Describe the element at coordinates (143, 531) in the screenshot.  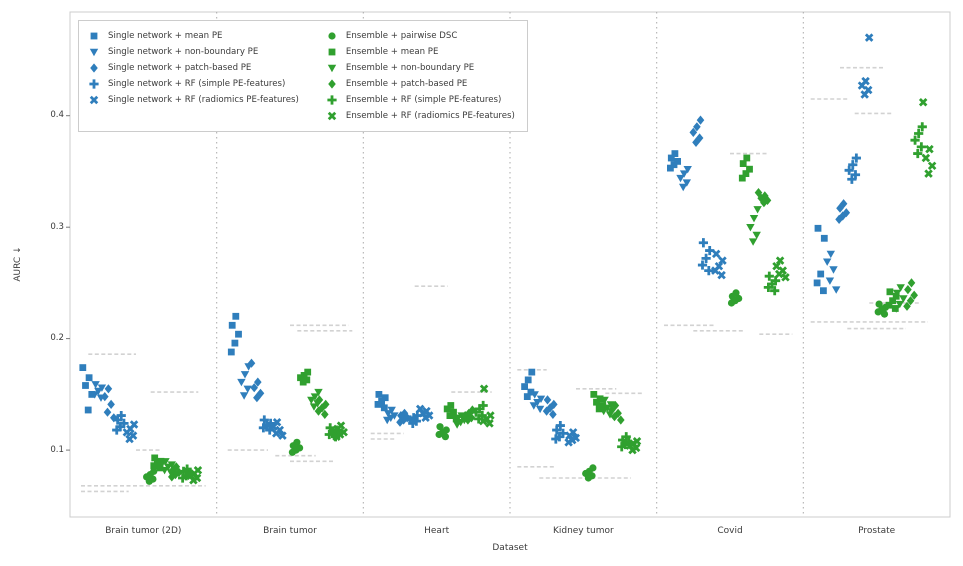
I see `x-tick-label-brain-tumor-2d: Brain tumor (2D)` at that location.